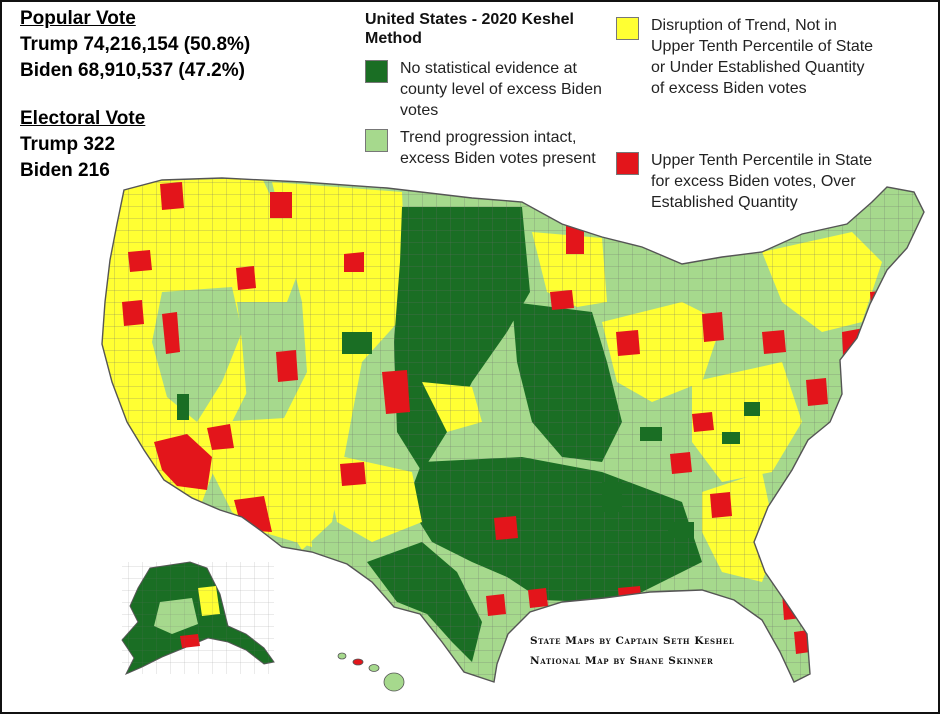  What do you see at coordinates (703, 422) in the screenshot?
I see `red-county-kentucky` at bounding box center [703, 422].